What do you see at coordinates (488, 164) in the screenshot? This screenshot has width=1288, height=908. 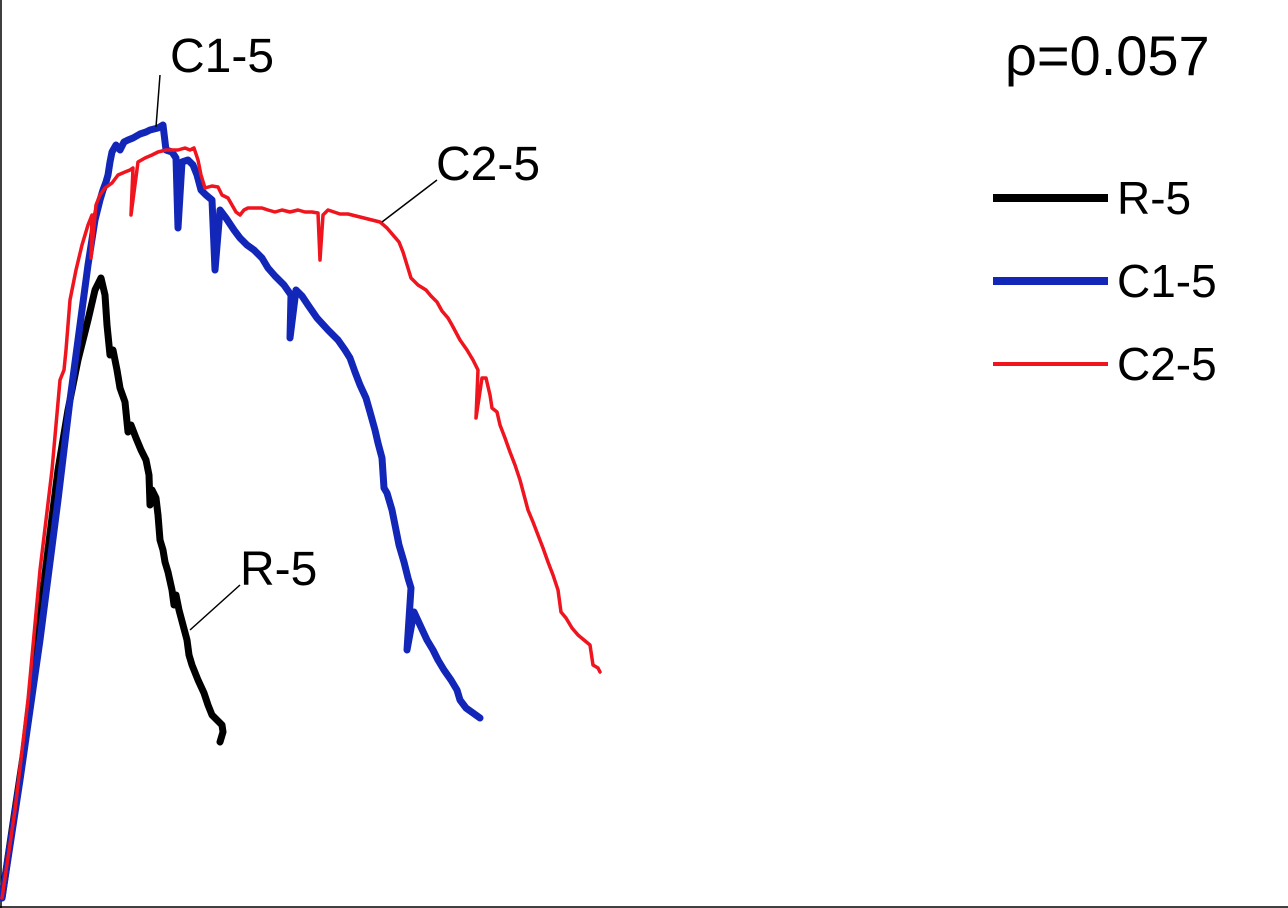 I see `curve-label-c2-5: C2-5` at bounding box center [488, 164].